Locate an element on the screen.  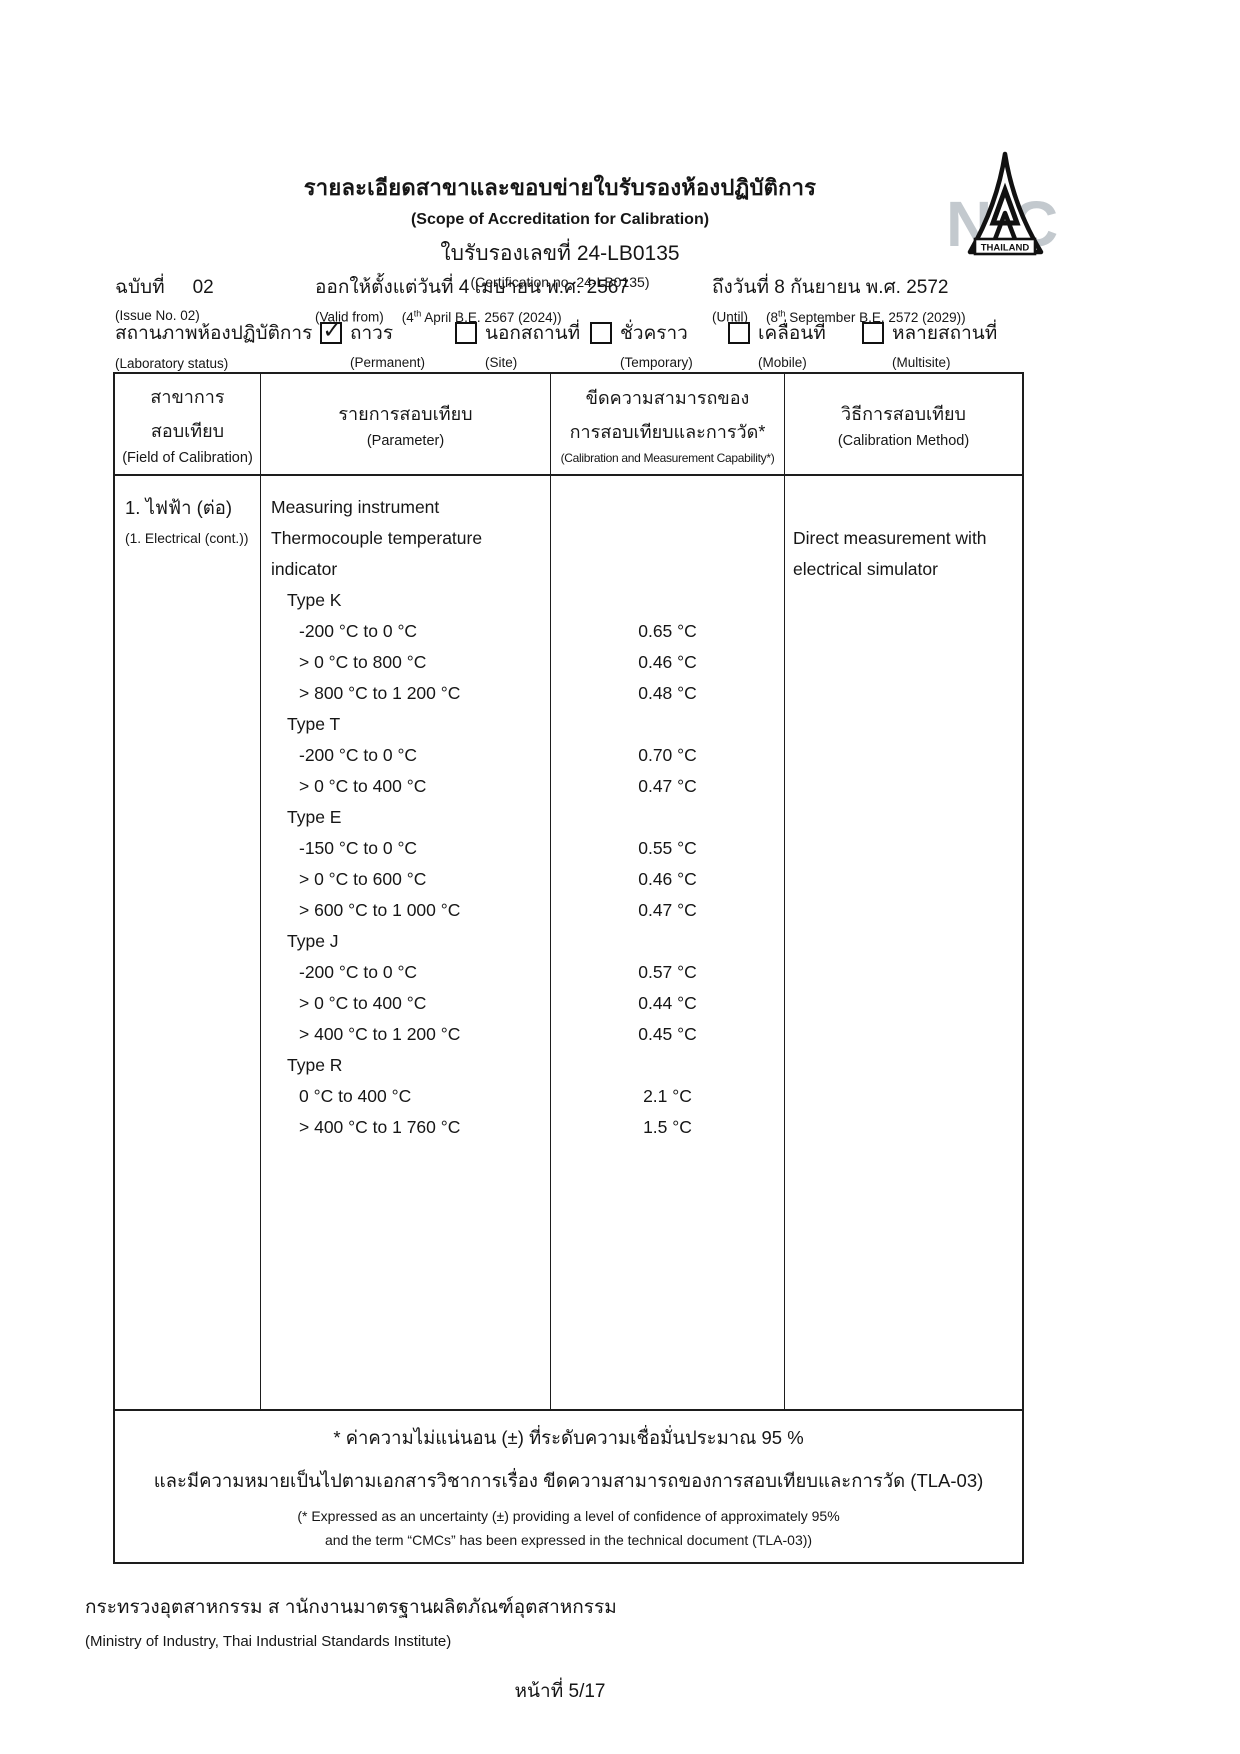
parameter-line: > 800 °C to 1 200 °C is located at coordinates (380, 693).